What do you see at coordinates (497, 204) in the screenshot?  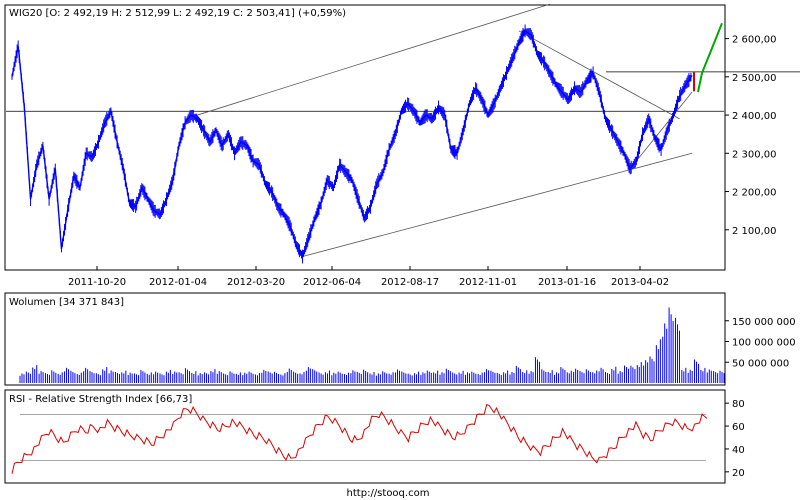 I see `trend-line-lower` at bounding box center [497, 204].